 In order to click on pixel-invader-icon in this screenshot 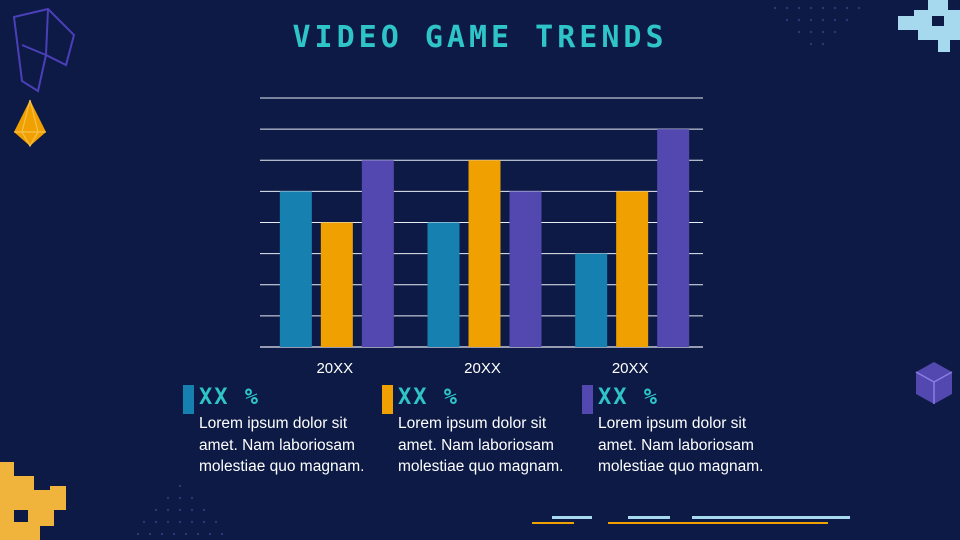, I will do `click(929, 26)`.